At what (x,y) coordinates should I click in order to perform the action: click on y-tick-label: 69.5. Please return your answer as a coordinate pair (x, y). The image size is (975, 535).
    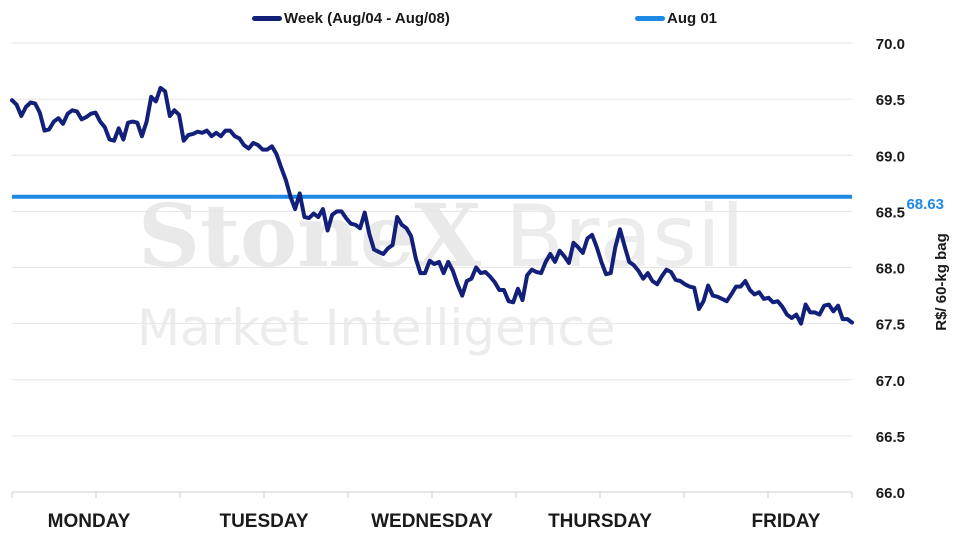
    Looking at the image, I should click on (890, 100).